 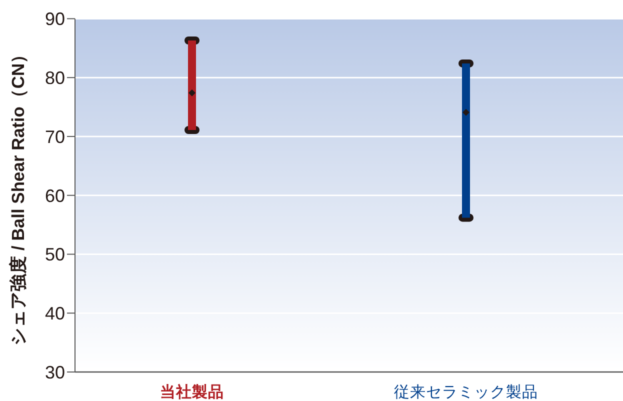 What do you see at coordinates (54, 254) in the screenshot?
I see `y-tick-label: 50` at bounding box center [54, 254].